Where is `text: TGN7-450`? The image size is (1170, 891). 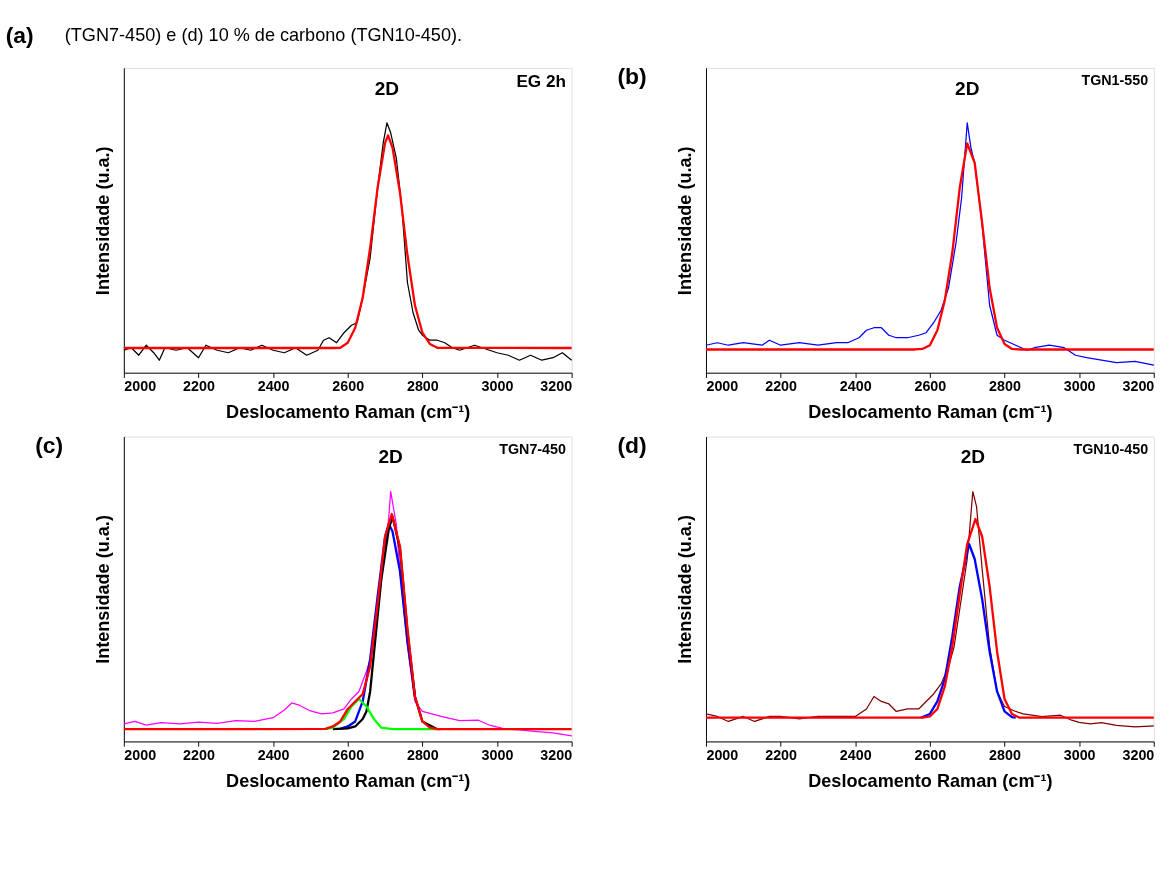
text: TGN7-450 is located at coordinates (532, 448).